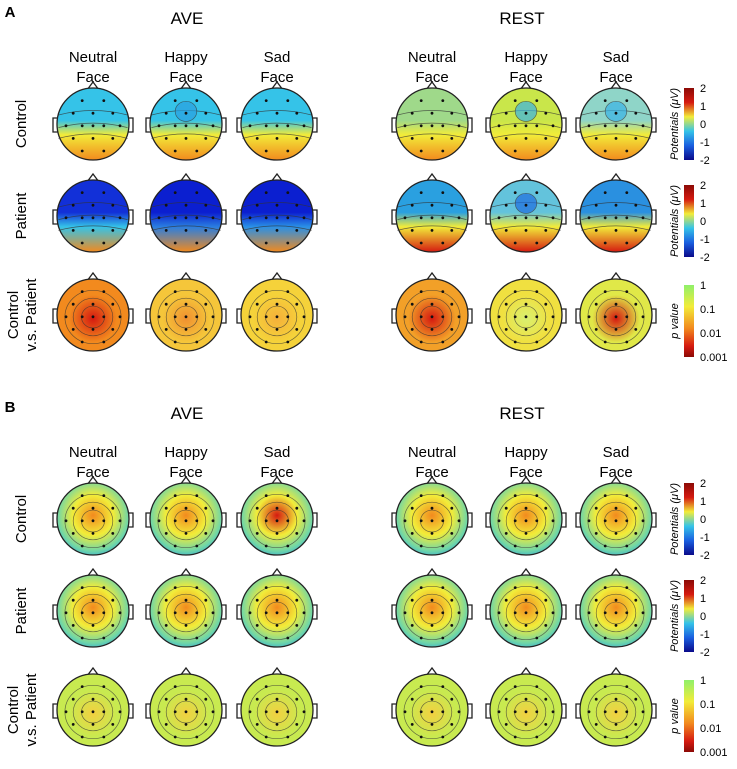 The image size is (737, 769). I want to click on panel-letter: A, so click(10, 12).